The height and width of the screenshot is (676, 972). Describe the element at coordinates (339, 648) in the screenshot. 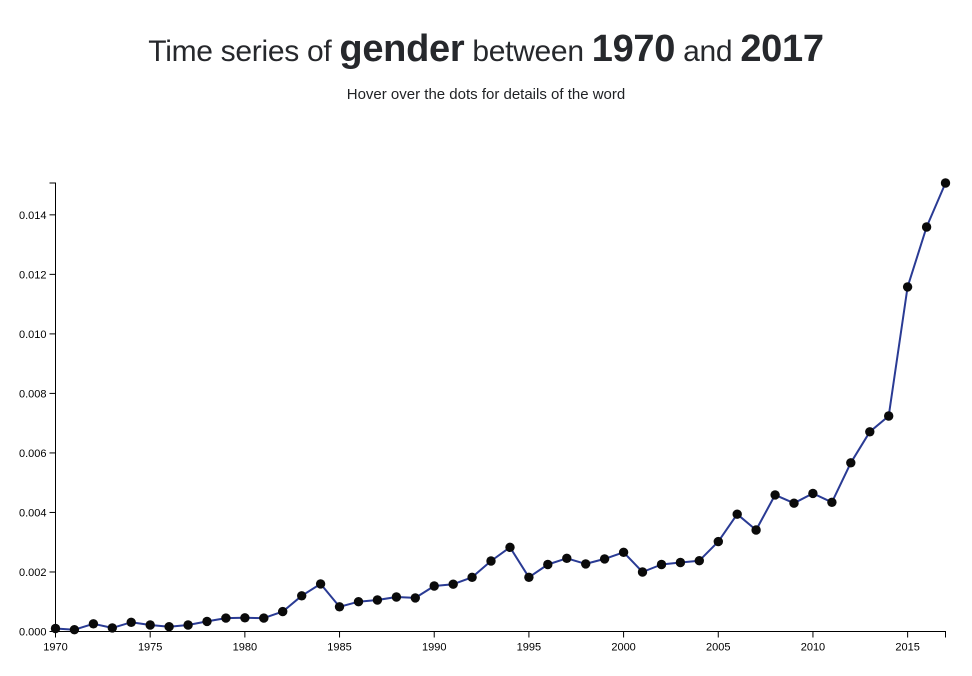

I see `x-axis-tick-label: 1985` at that location.